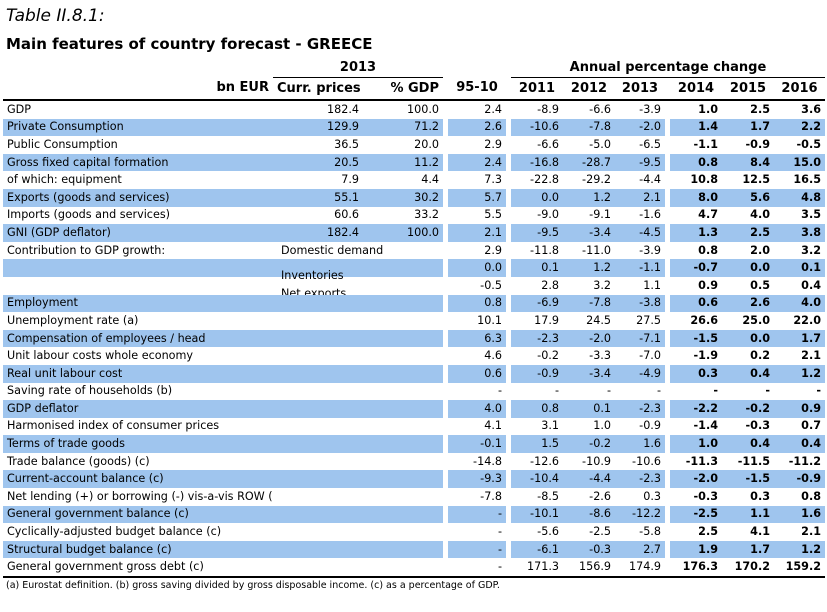  I want to click on cell-2012: -0.3, so click(589, 549).